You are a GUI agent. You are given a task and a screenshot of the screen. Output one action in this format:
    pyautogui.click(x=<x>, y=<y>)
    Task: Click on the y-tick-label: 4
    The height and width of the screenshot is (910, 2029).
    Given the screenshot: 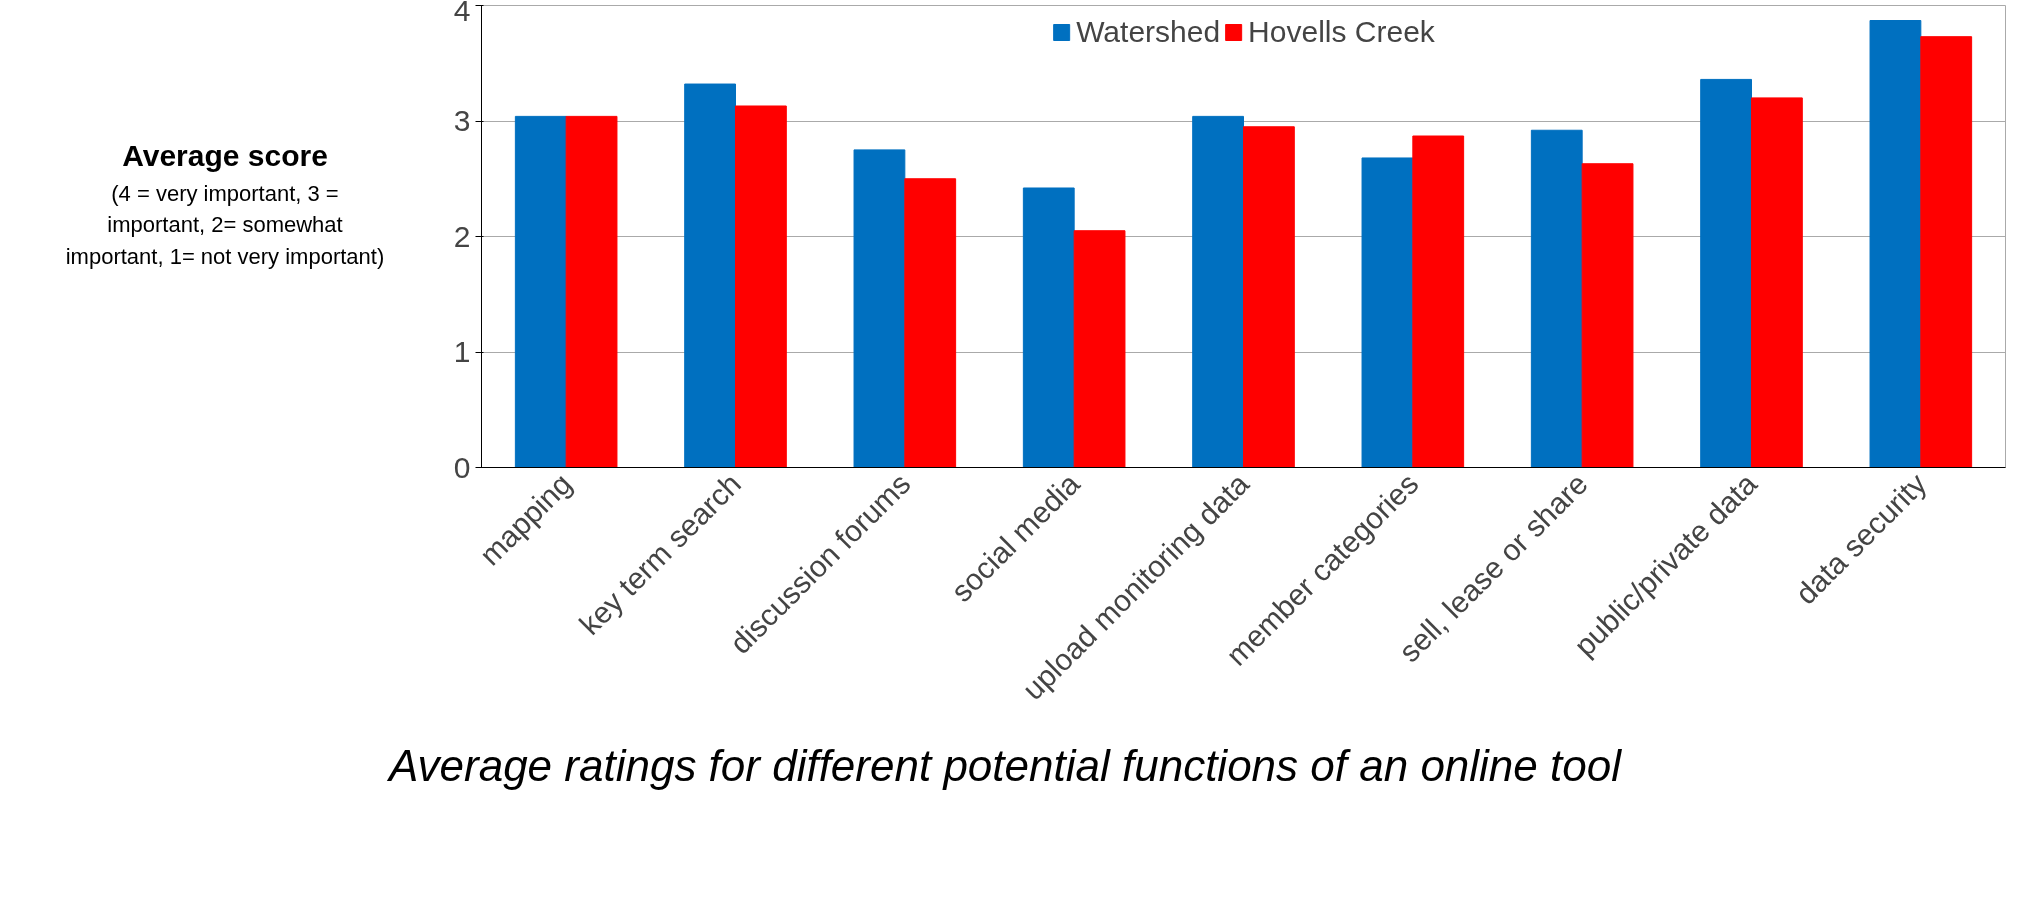 What is the action you would take?
    pyautogui.click(x=462, y=13)
    